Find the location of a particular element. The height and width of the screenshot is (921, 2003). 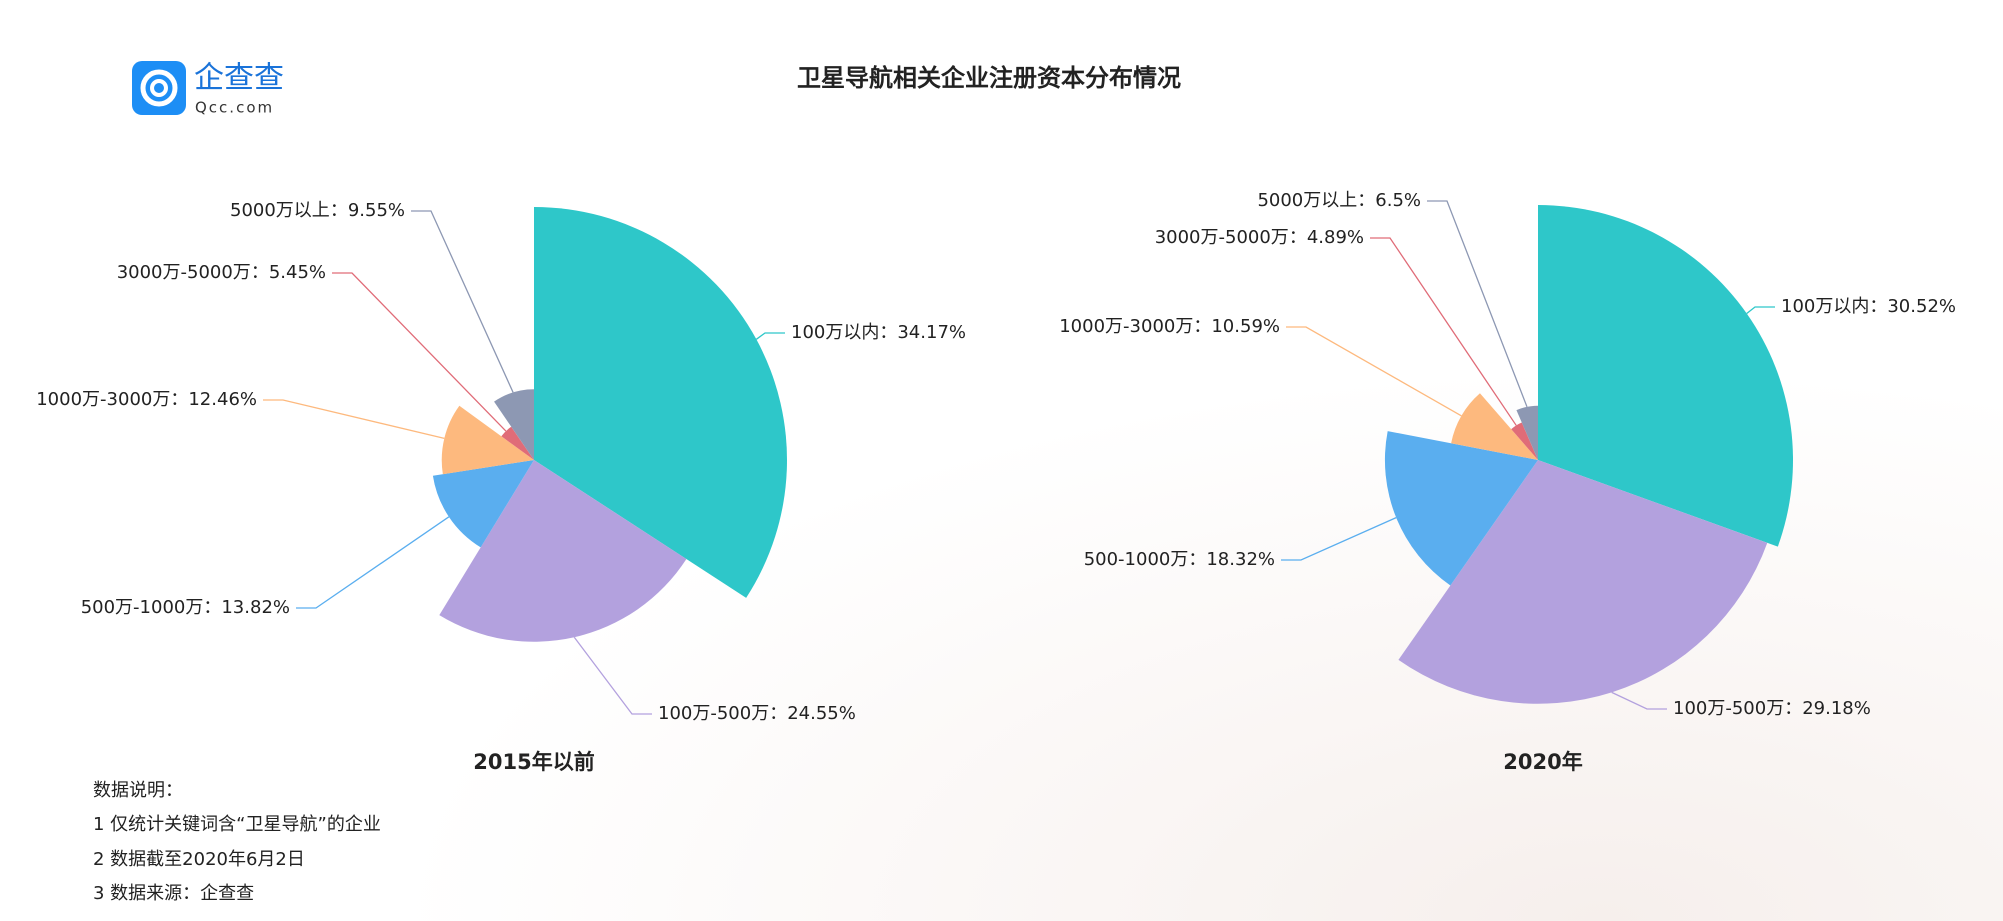

label-value: 10.59% is located at coordinates (1245, 326).